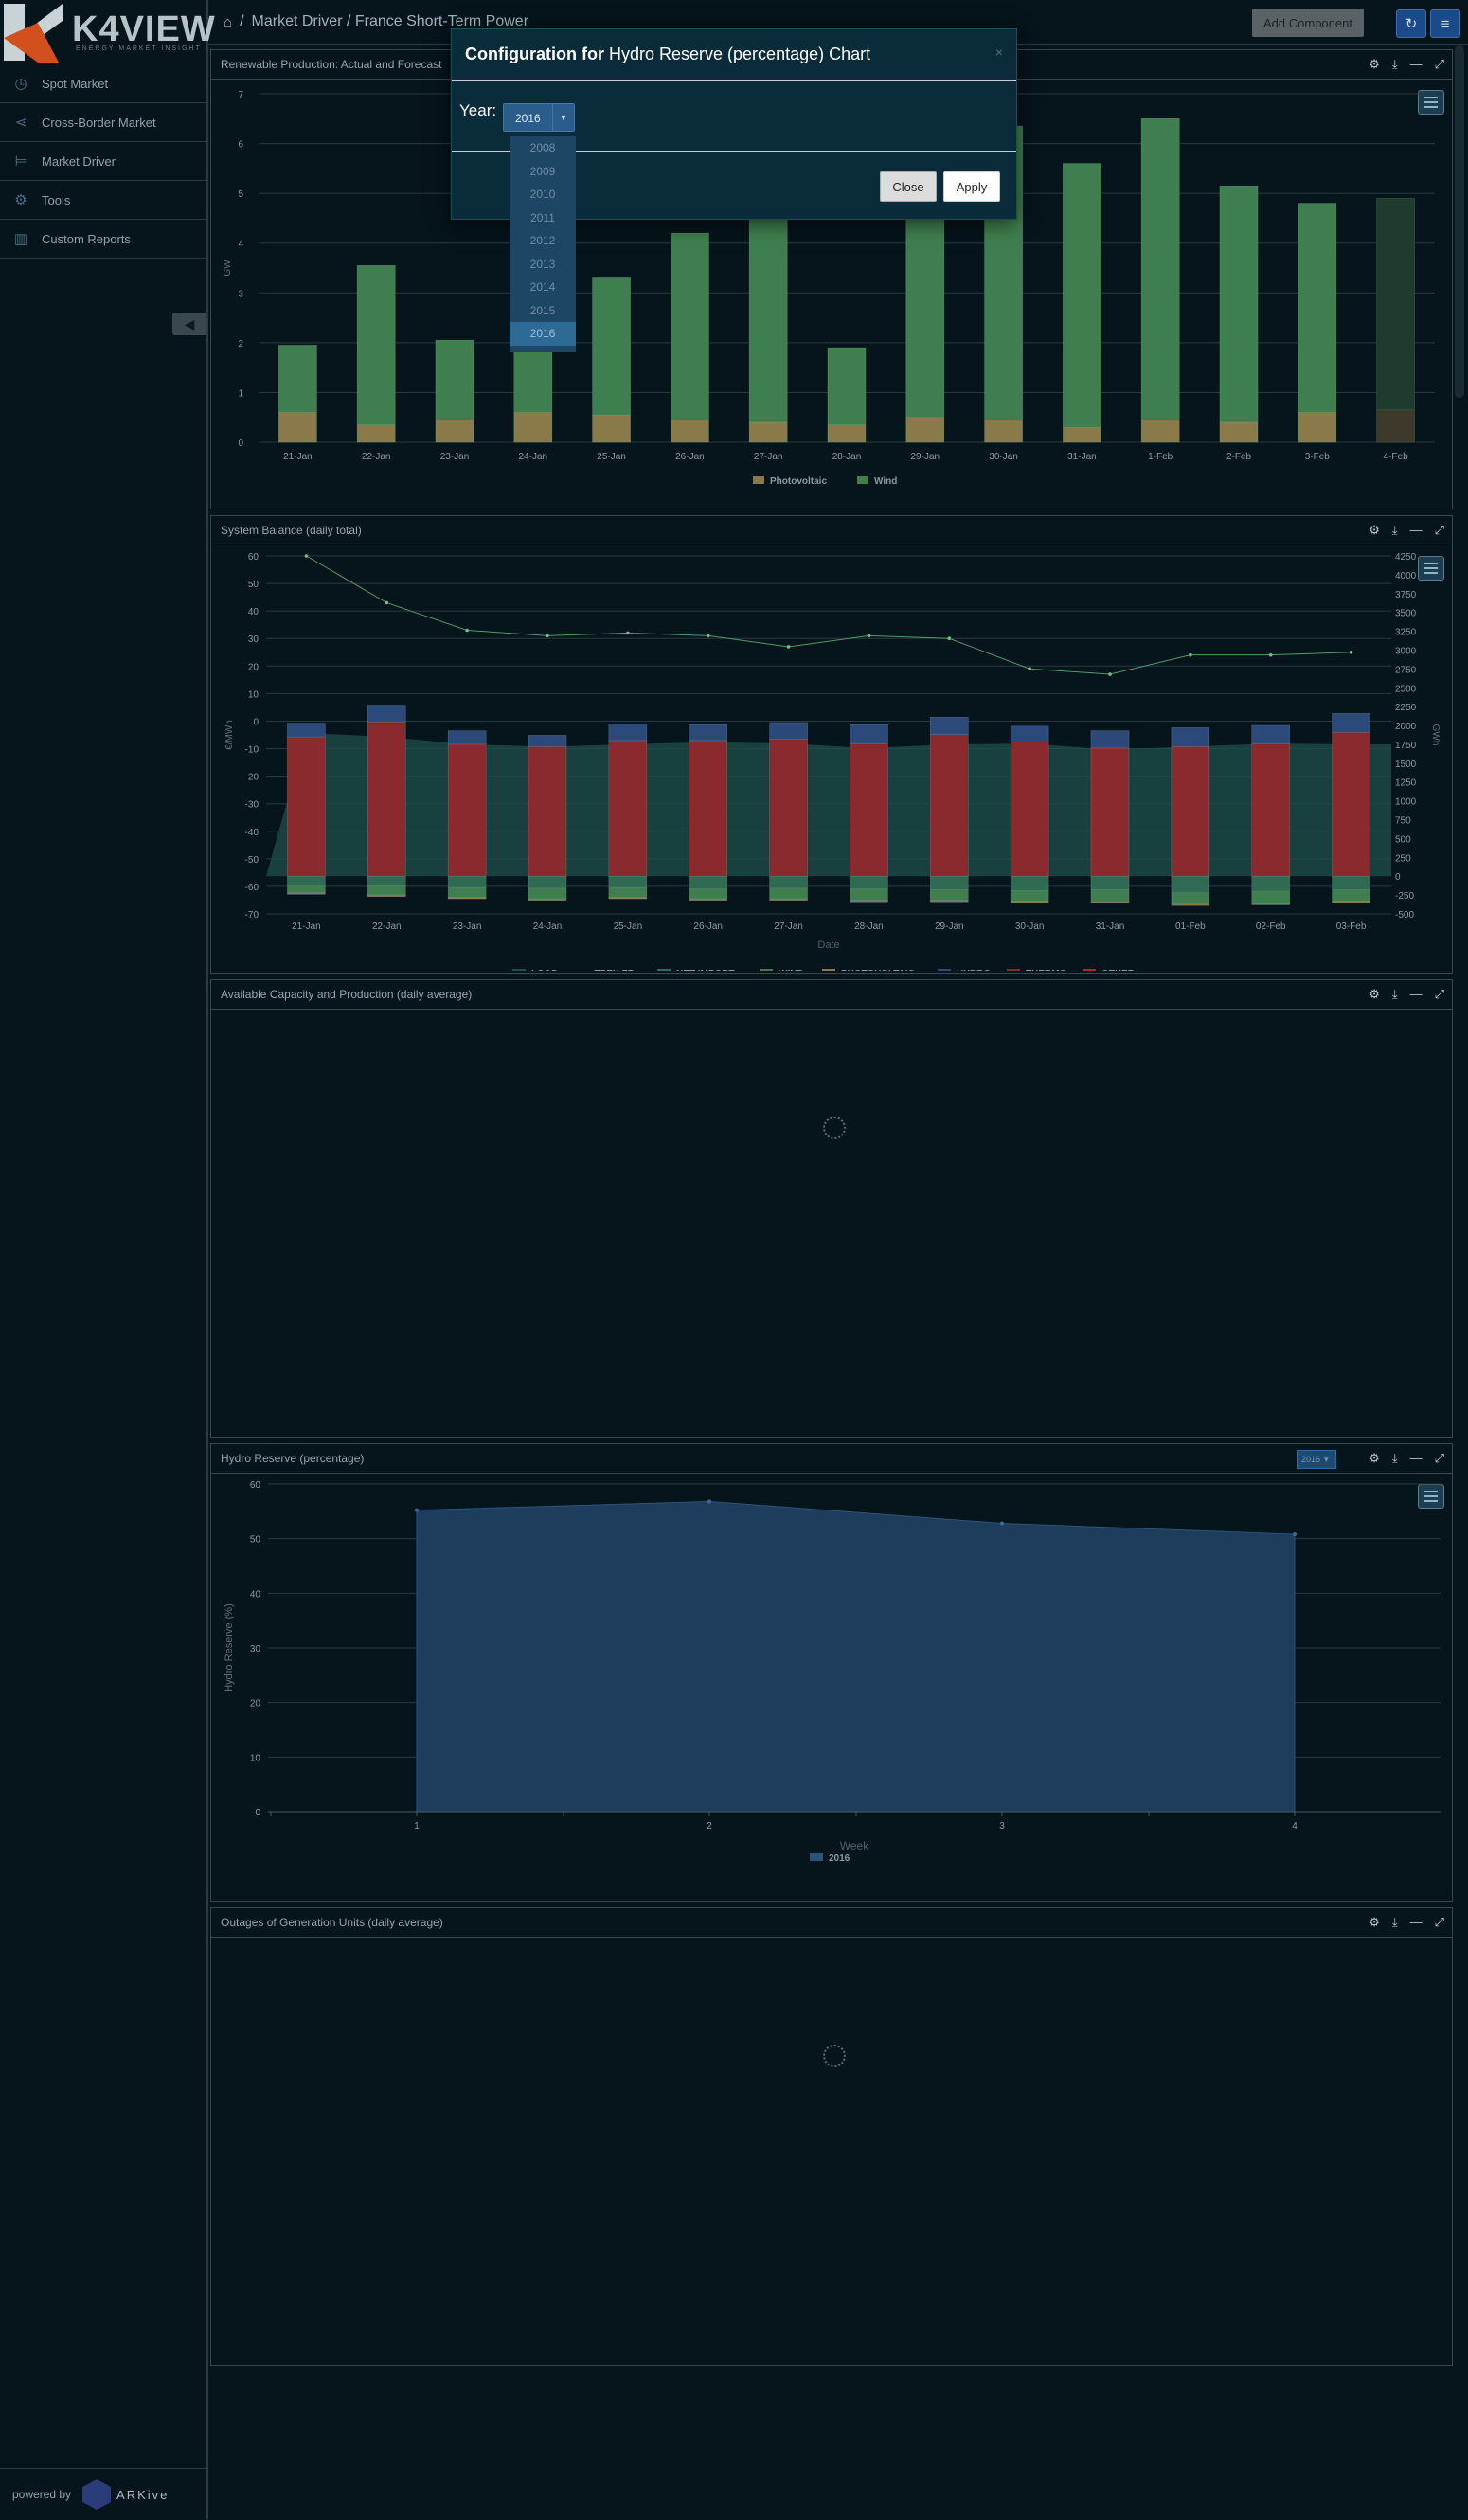 This screenshot has height=2520, width=1468. Describe the element at coordinates (542, 171) in the screenshot. I see `year-option: 2009` at that location.